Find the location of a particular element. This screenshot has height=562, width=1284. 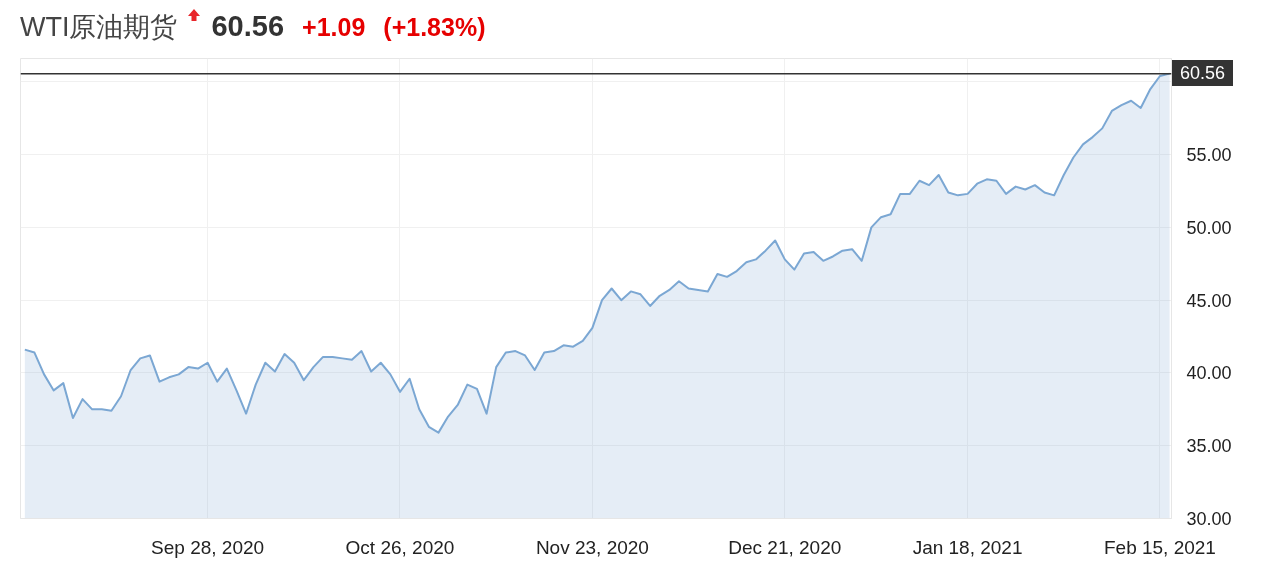

y-tick-label: 50.00 is located at coordinates (1209, 227).